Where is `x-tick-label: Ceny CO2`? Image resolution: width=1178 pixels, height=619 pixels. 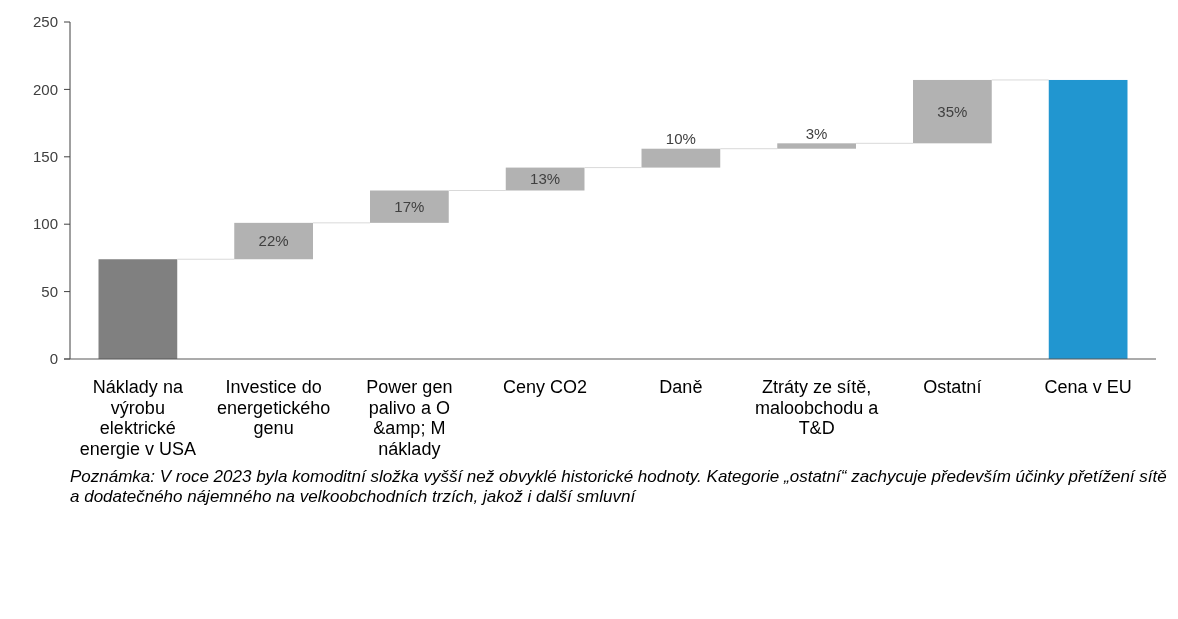 x-tick-label: Ceny CO2 is located at coordinates (545, 387).